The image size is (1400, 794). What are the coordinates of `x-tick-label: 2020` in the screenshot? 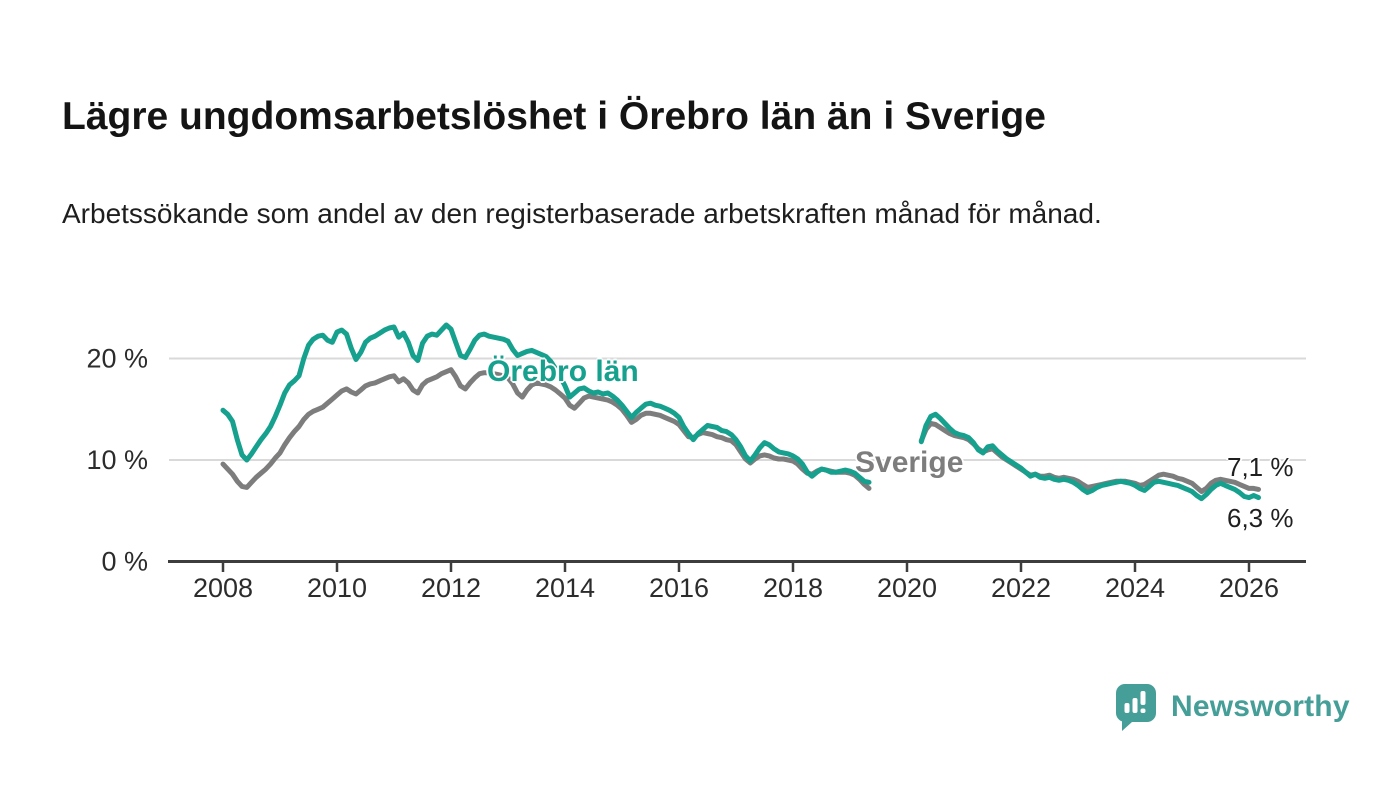 It's located at (907, 588).